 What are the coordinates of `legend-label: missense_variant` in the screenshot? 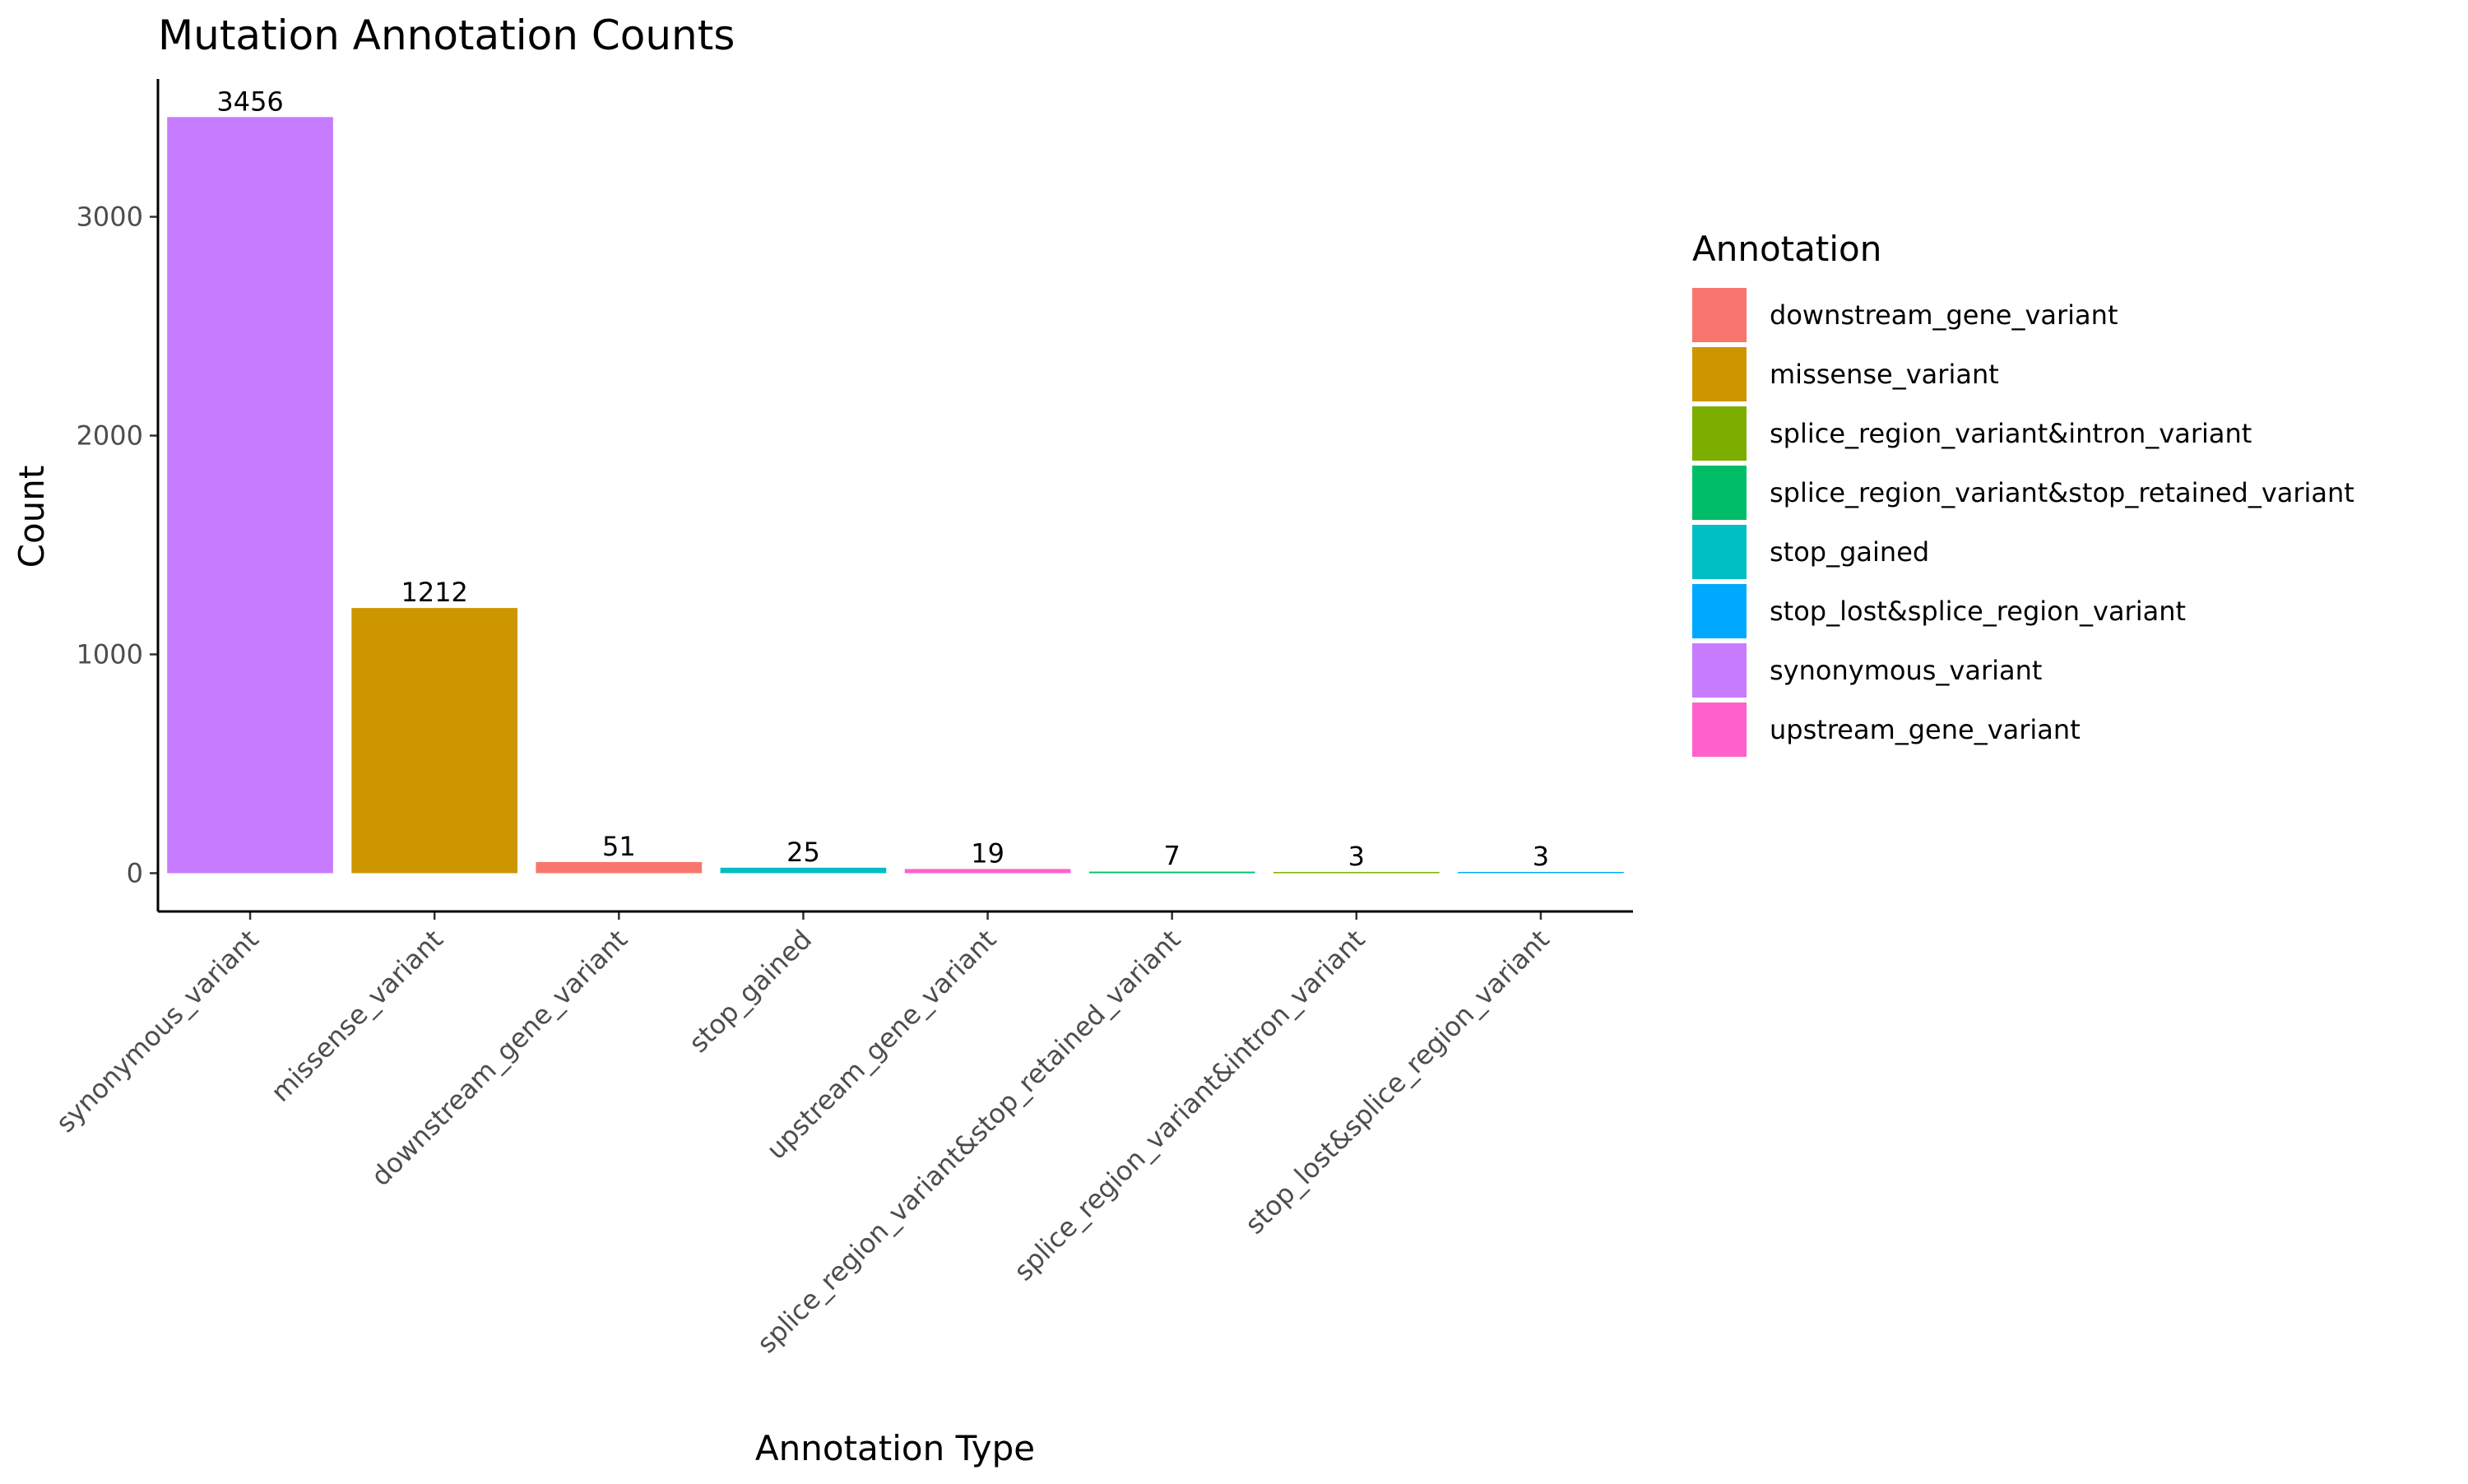 It's located at (1884, 374).